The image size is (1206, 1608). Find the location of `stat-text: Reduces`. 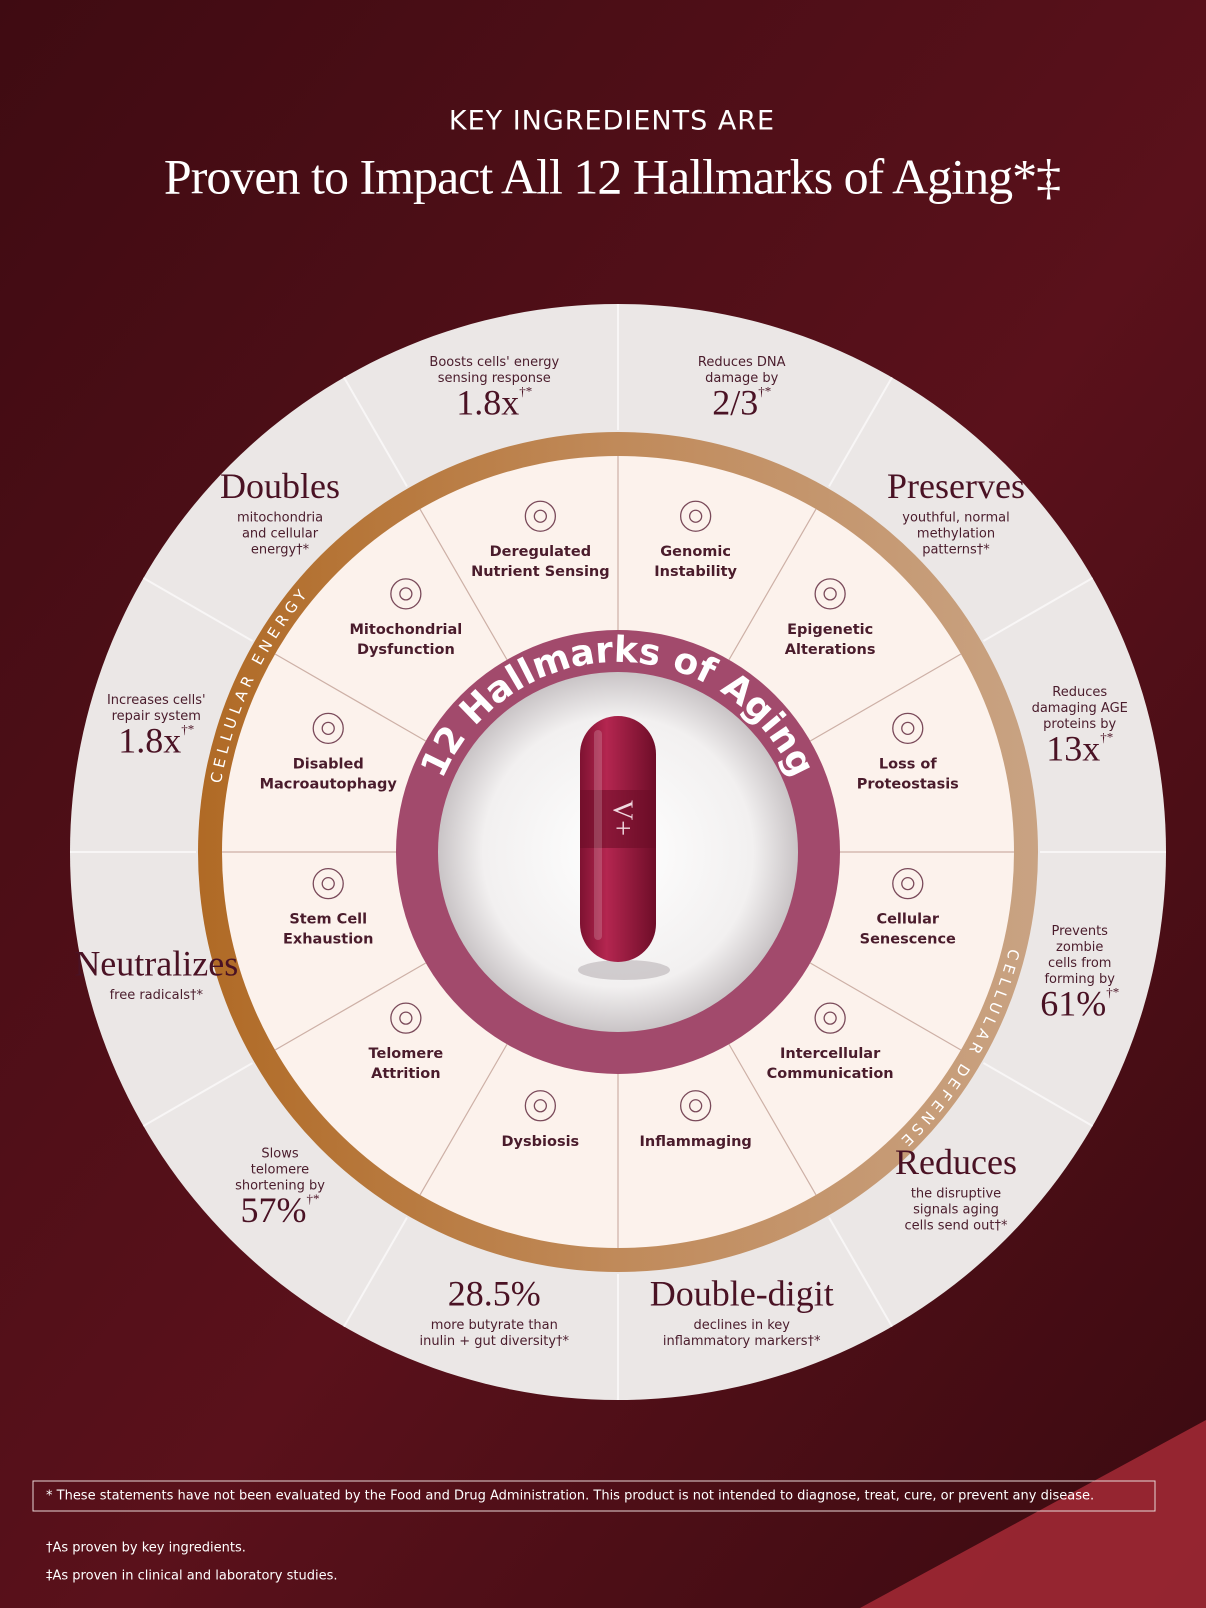

stat-text: Reduces is located at coordinates (1079, 692).